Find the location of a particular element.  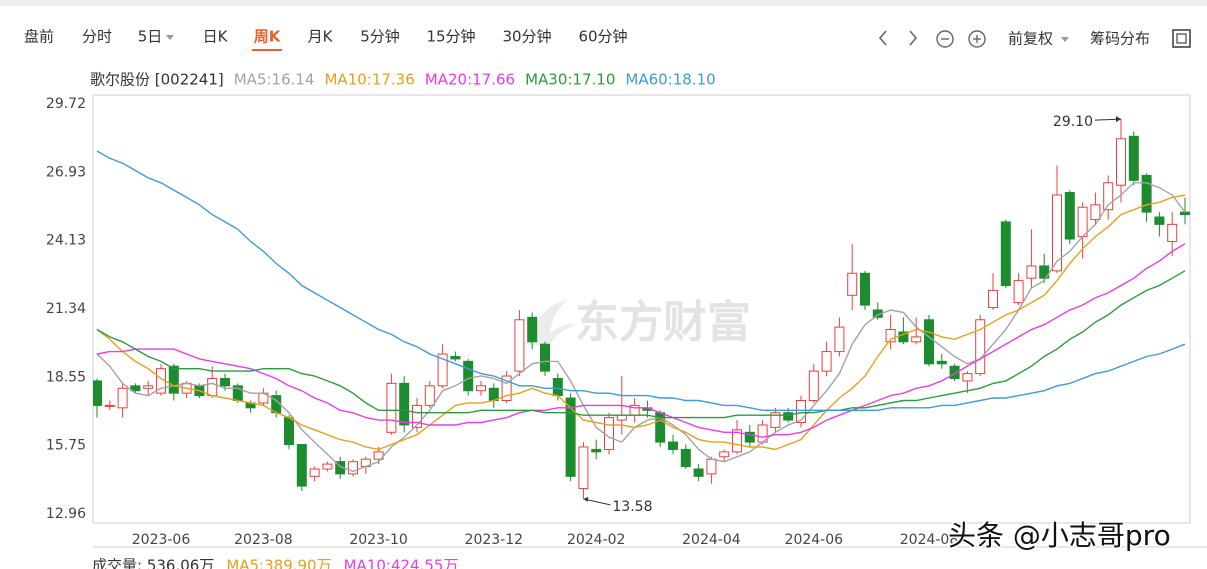

annotation-arrowhead is located at coordinates (586, 499).